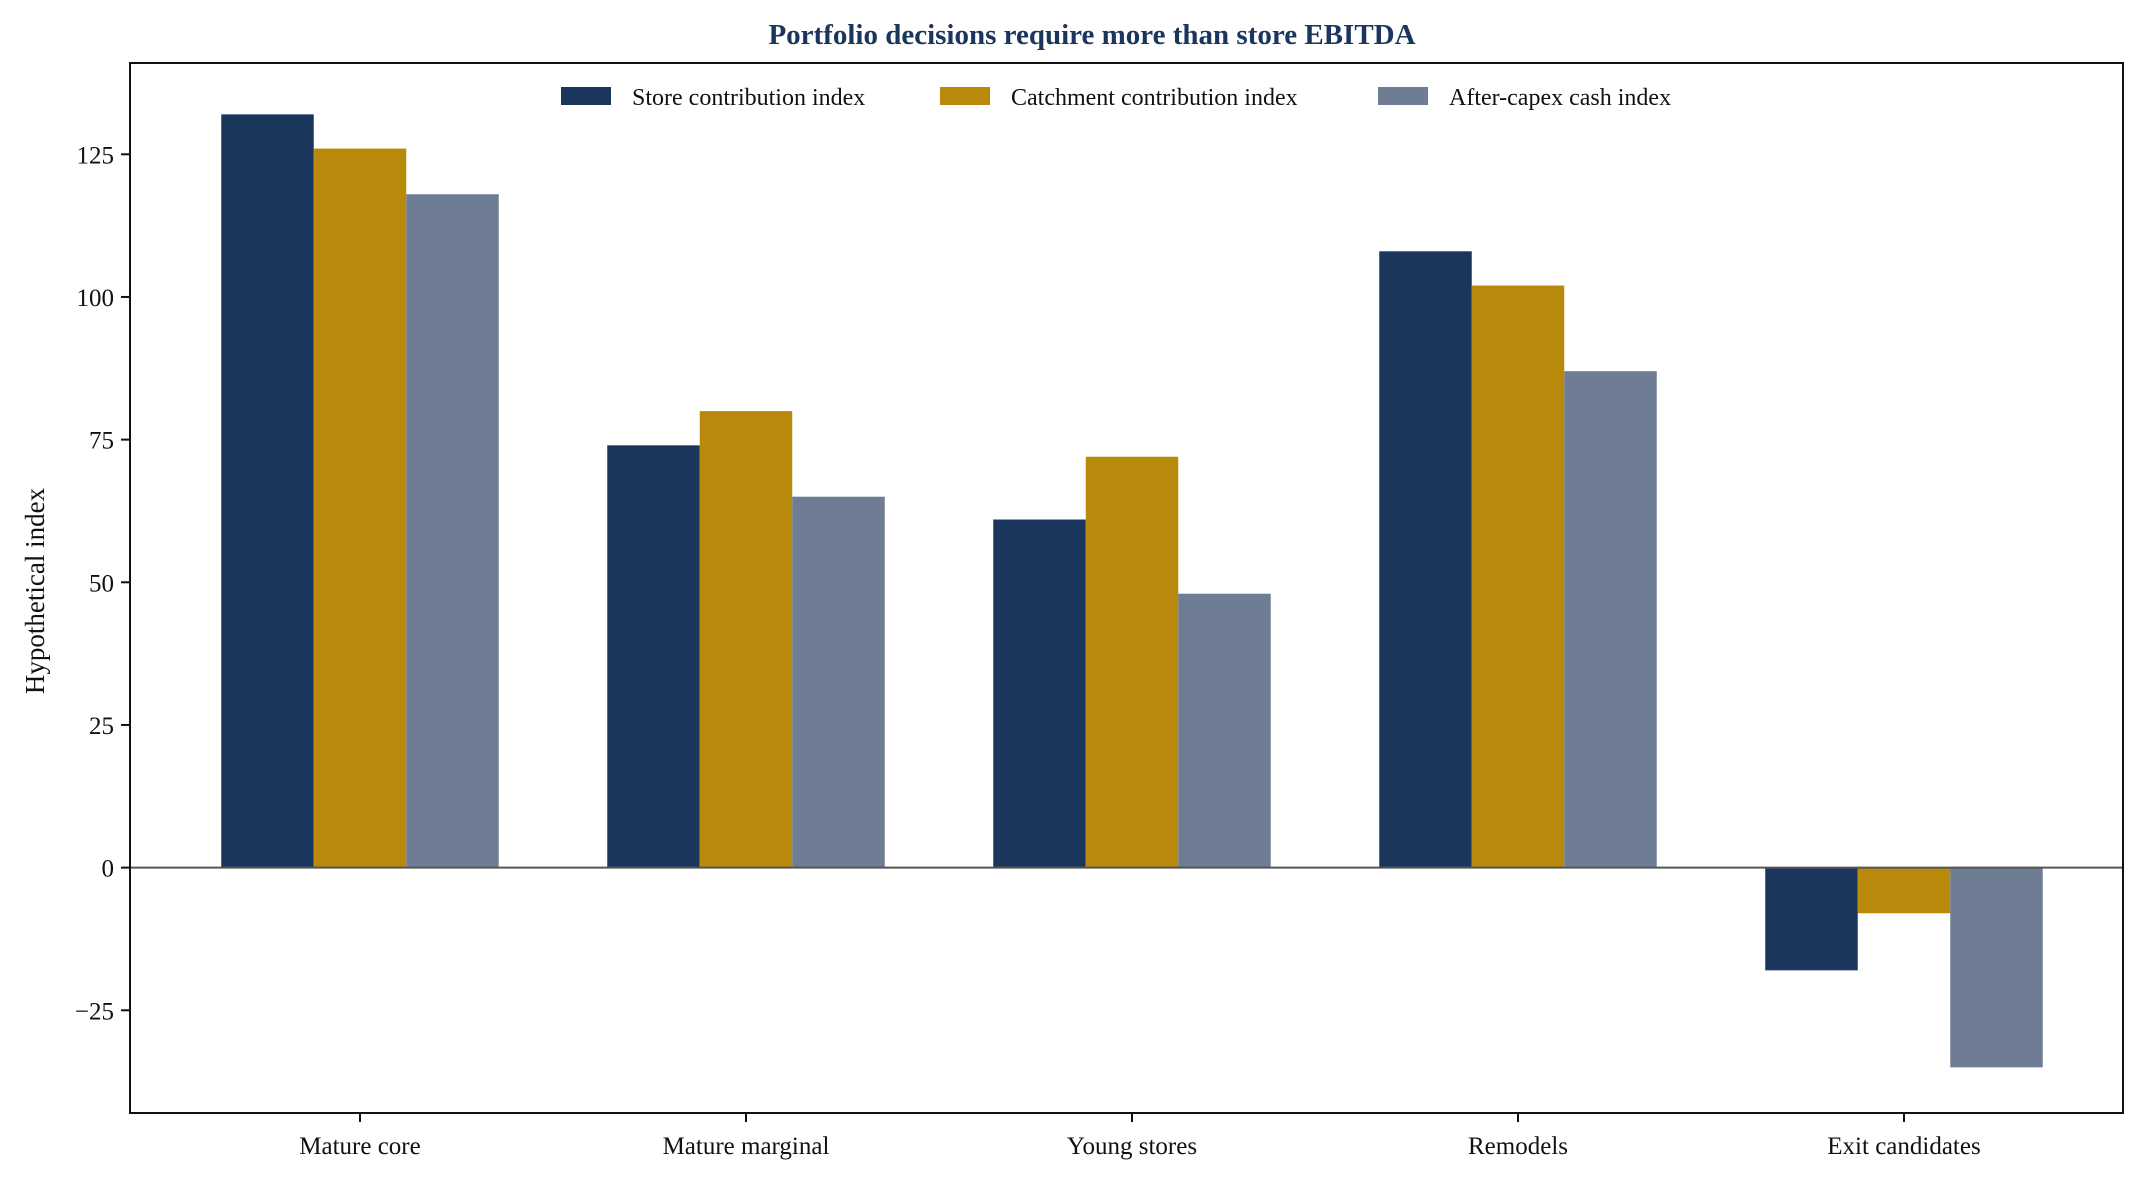  I want to click on x-tick-label: Young stores, so click(1132, 1146).